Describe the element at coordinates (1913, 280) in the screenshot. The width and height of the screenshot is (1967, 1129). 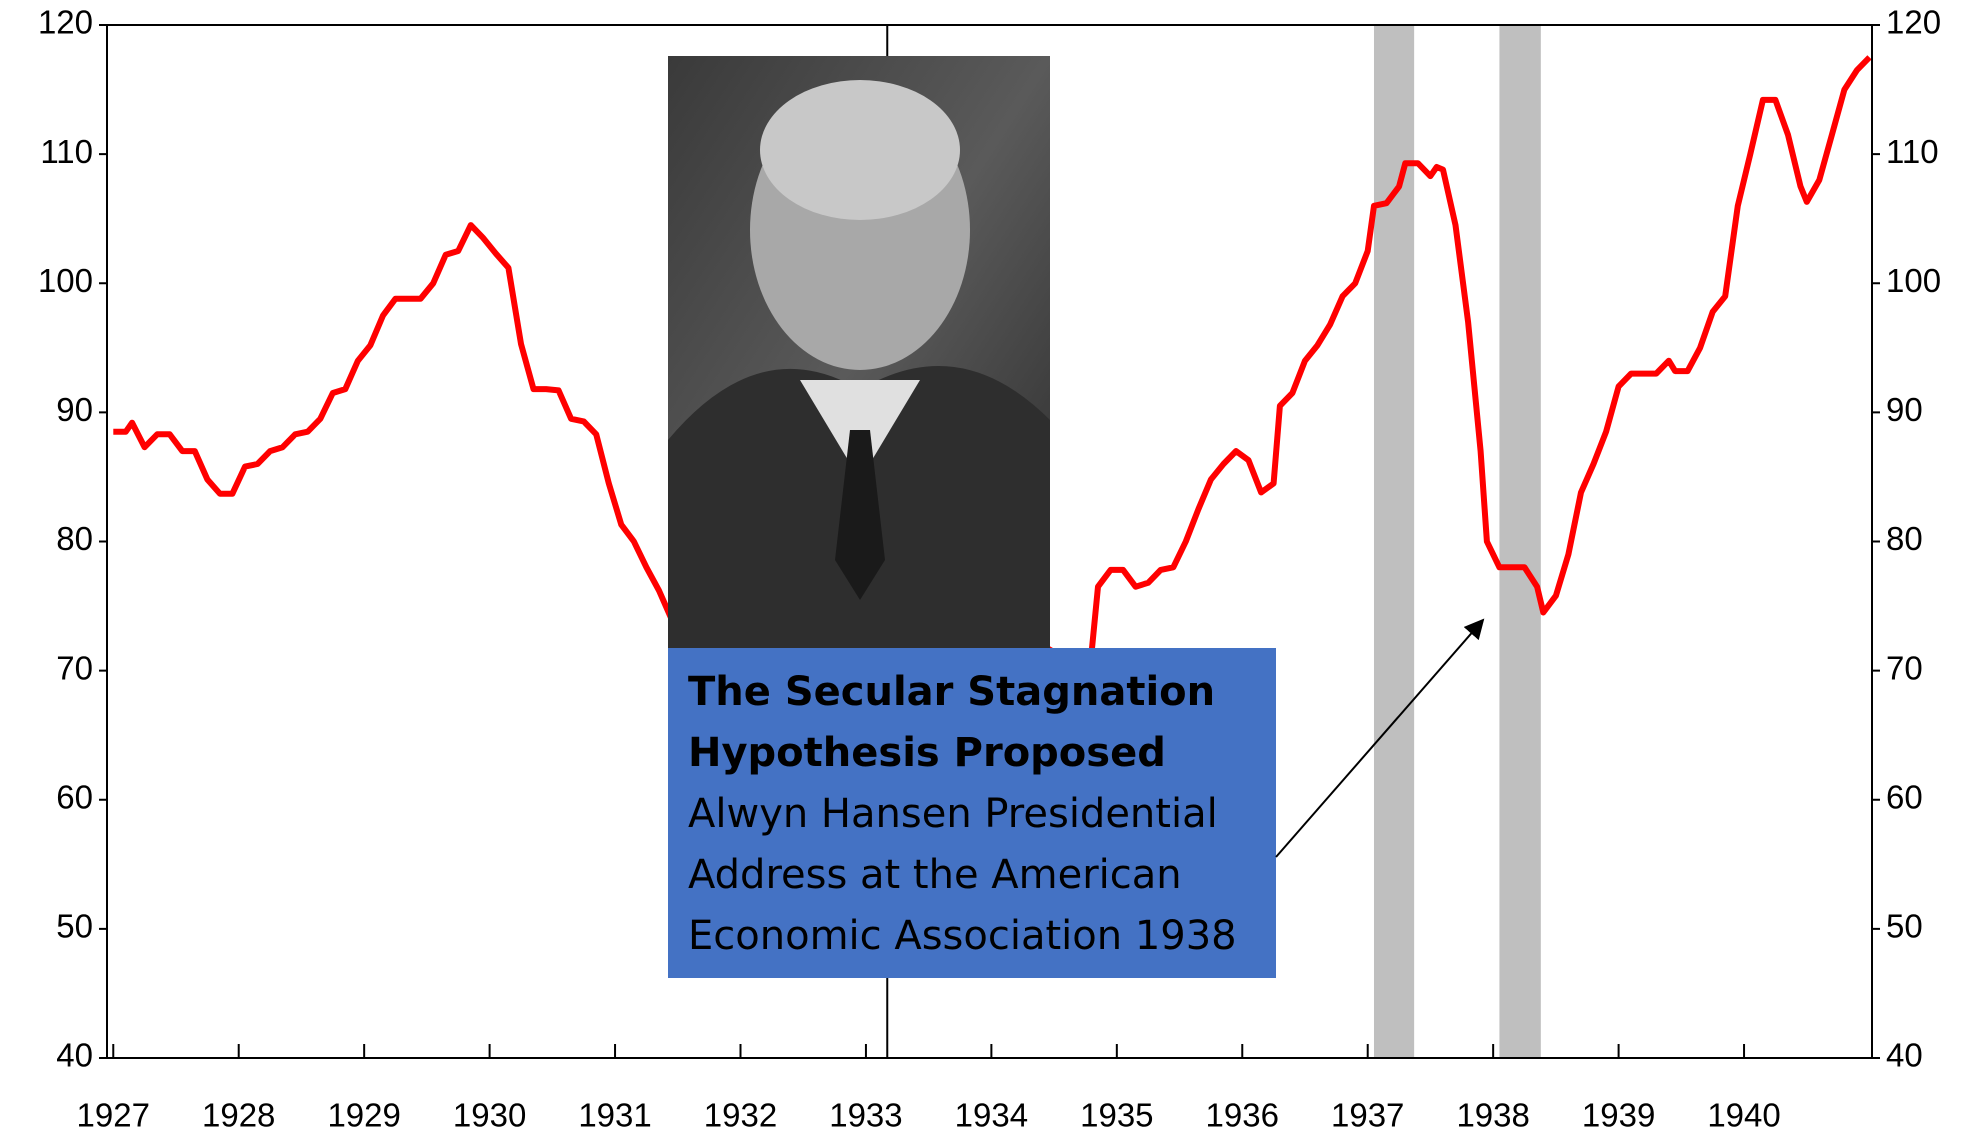
I see `y2-tick-label: 100` at that location.